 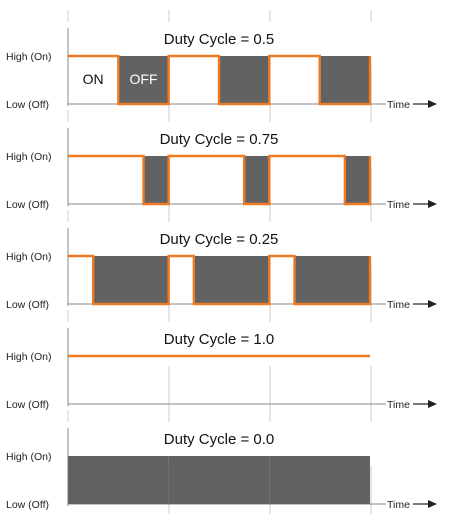 I want to click on off-label: OFF, so click(x=144, y=79).